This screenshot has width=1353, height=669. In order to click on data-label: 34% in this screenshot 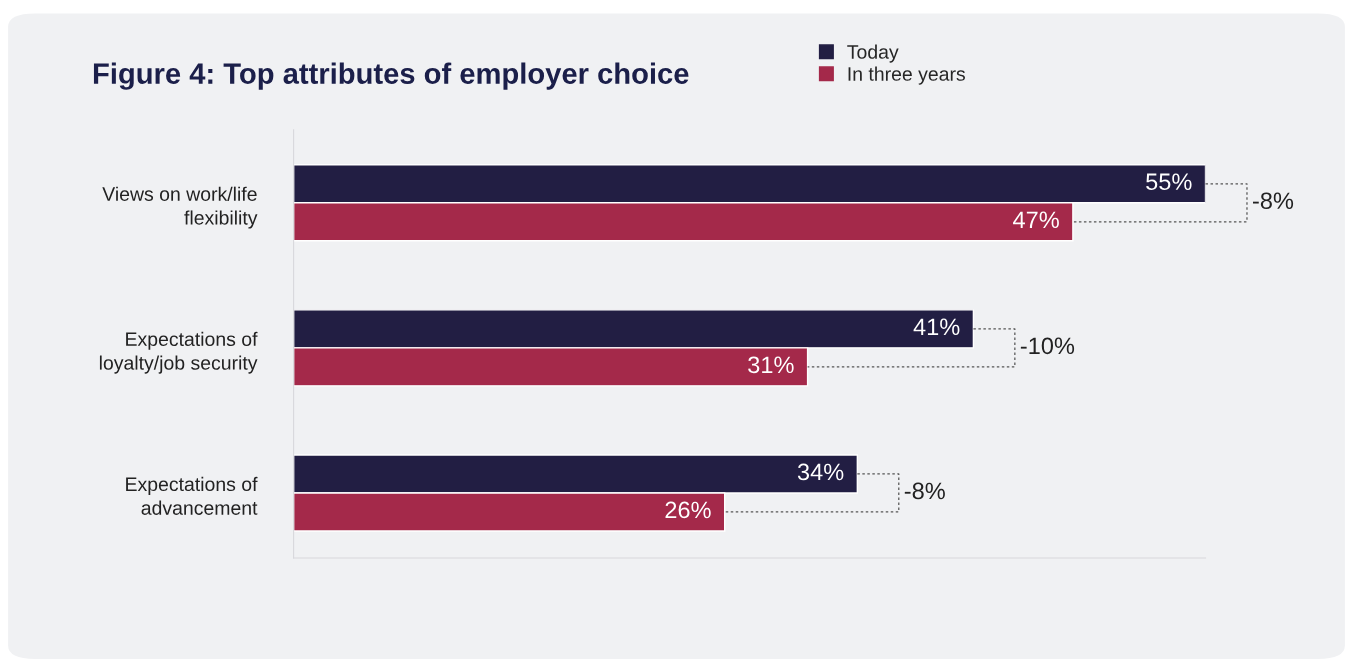, I will do `click(820, 472)`.